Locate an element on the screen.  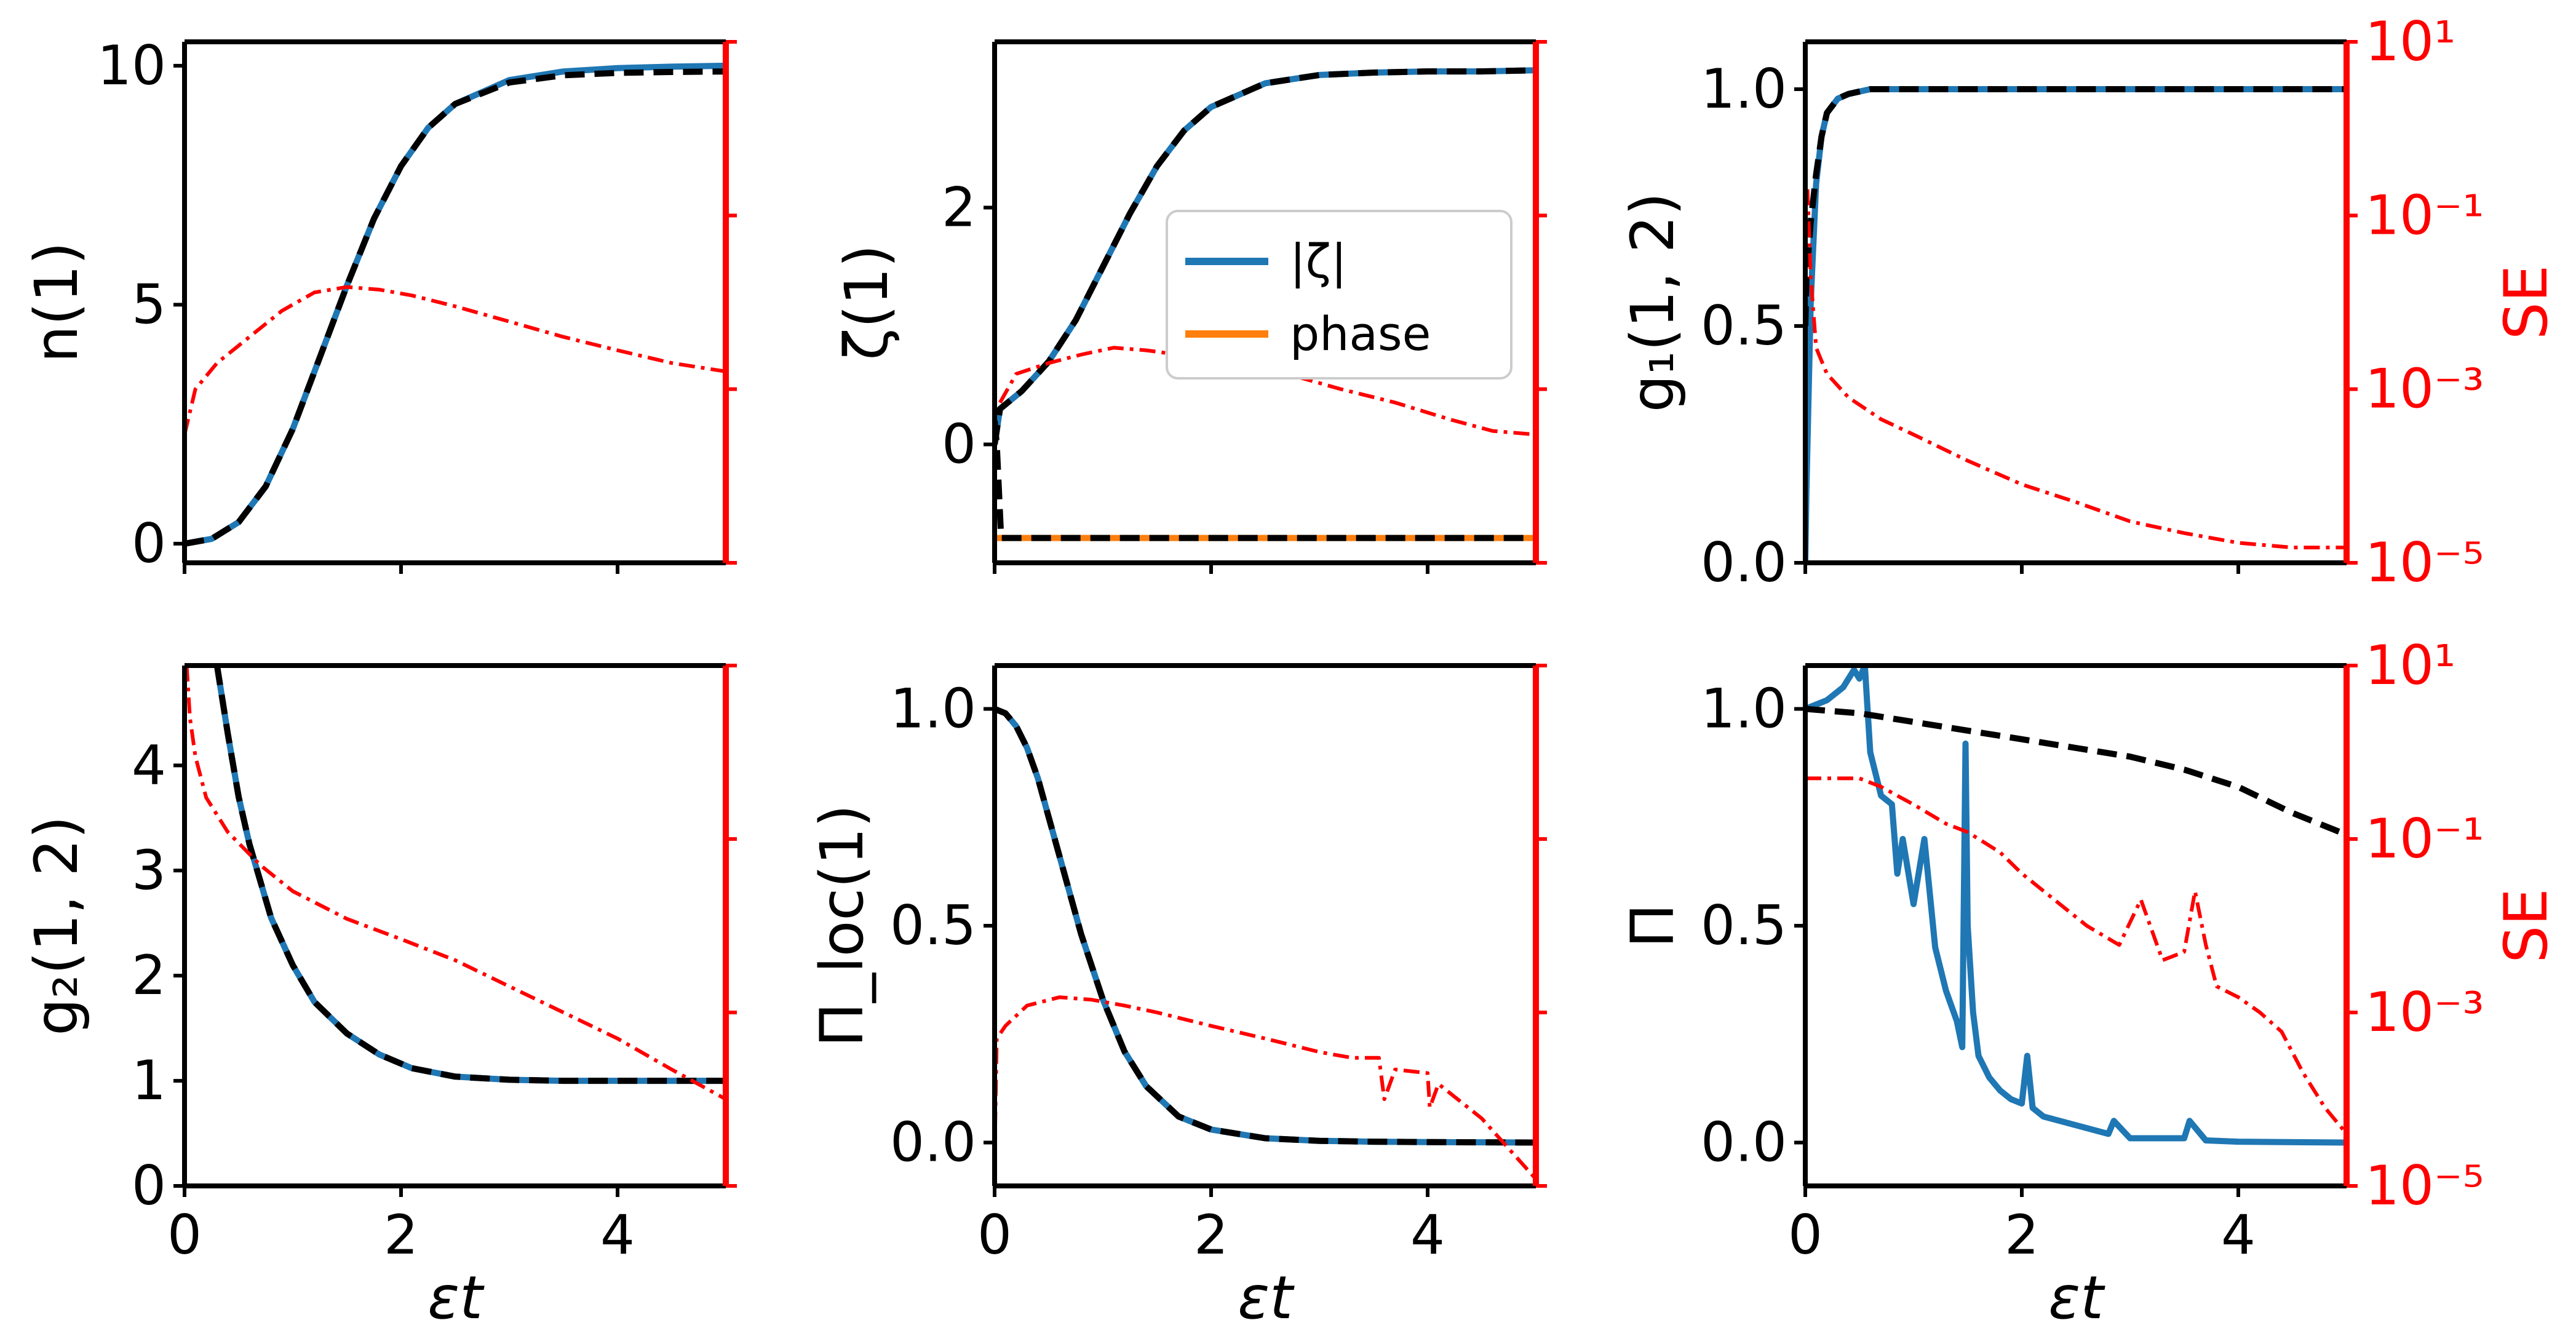
ytick-label: 10 is located at coordinates (131, 65).